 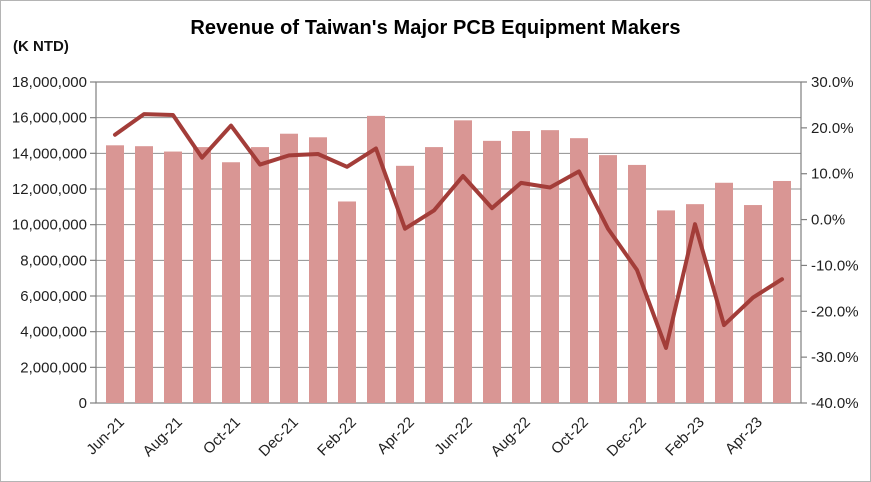 I want to click on x-tick-label: Oct-22, so click(x=570, y=436).